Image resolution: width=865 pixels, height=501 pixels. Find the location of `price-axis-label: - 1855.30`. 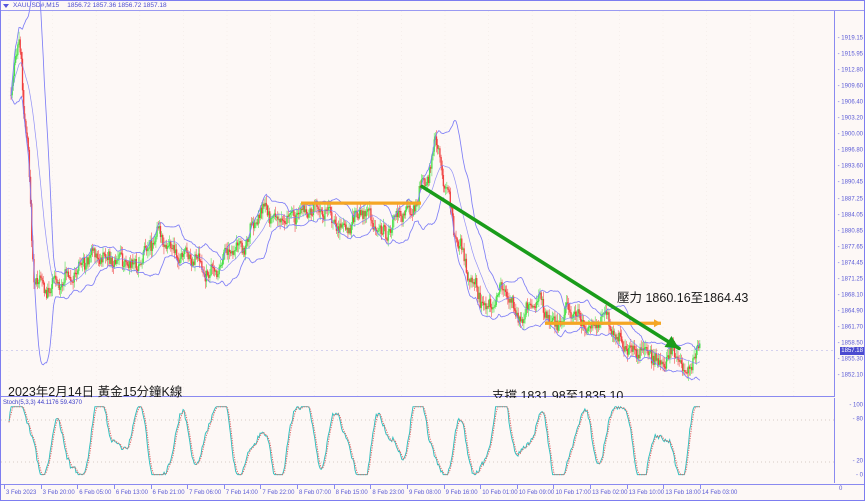

price-axis-label: - 1855.30 is located at coordinates (850, 359).